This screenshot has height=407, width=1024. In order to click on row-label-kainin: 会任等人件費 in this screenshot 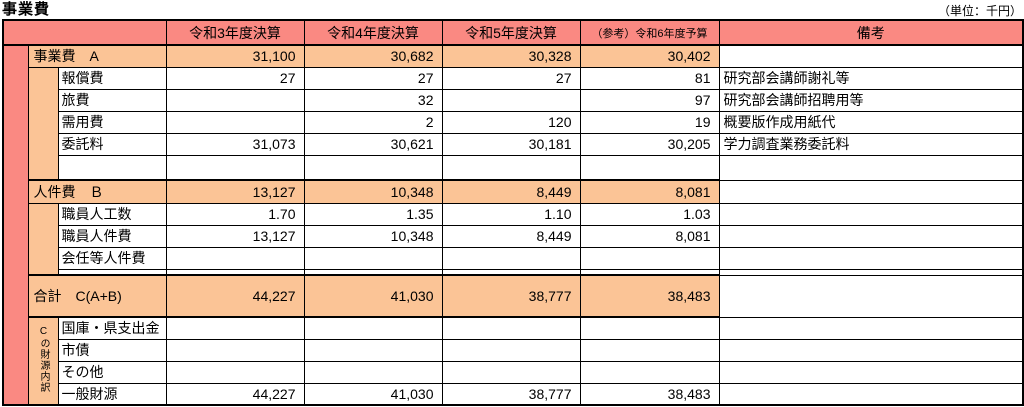, I will do `click(112, 258)`.